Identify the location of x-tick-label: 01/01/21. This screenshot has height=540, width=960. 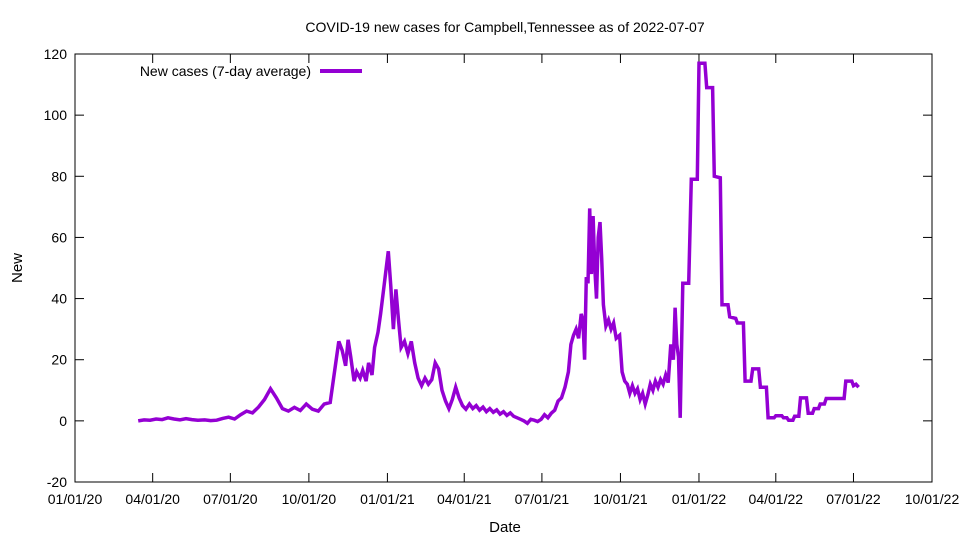
(387, 499).